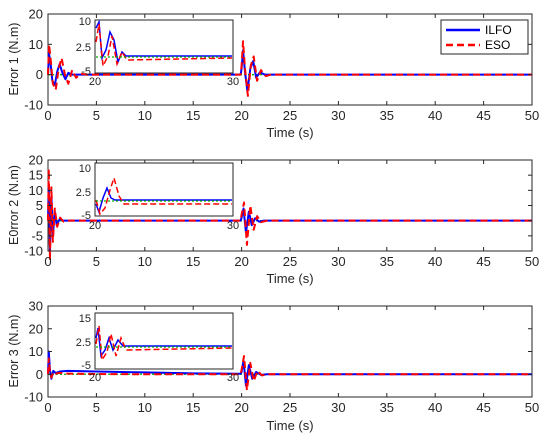 The height and width of the screenshot is (447, 550). I want to click on panel-1-xtick-label: 10, so click(145, 115).